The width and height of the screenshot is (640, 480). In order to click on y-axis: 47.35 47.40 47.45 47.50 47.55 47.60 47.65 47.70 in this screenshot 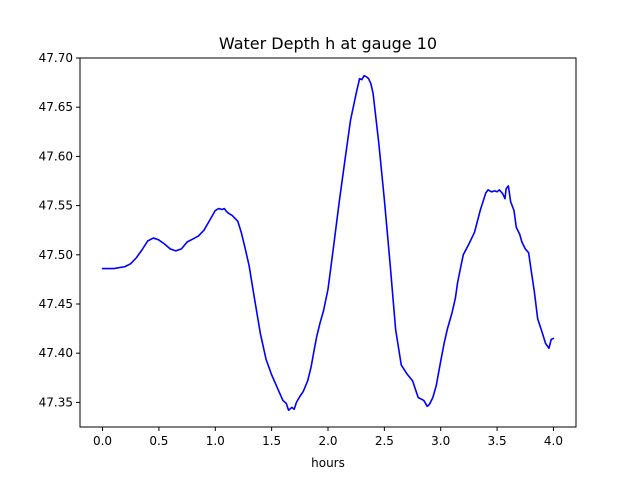, I will do `click(59, 230)`.